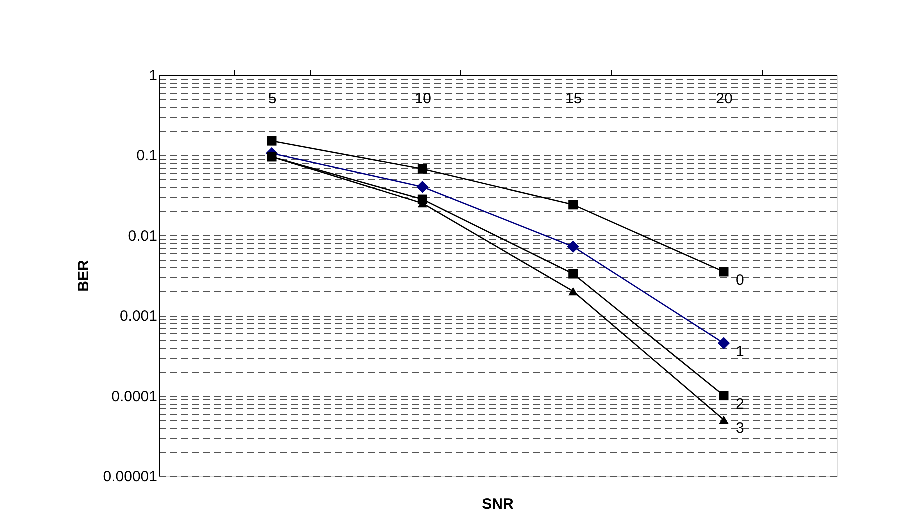  I want to click on y-tick-label: 0.0001, so click(135, 397).